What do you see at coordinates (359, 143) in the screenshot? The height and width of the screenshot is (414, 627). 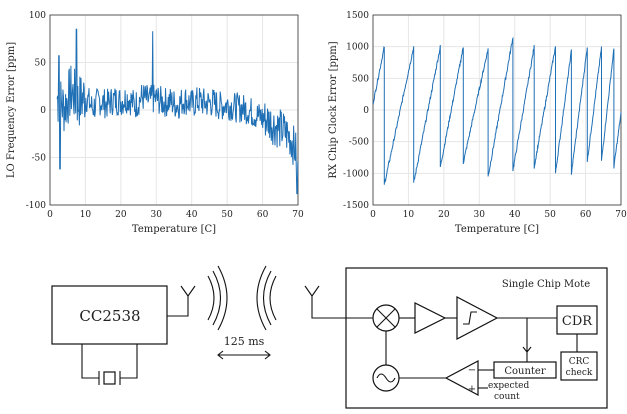 I see `rx-y-tick-label: -500` at bounding box center [359, 143].